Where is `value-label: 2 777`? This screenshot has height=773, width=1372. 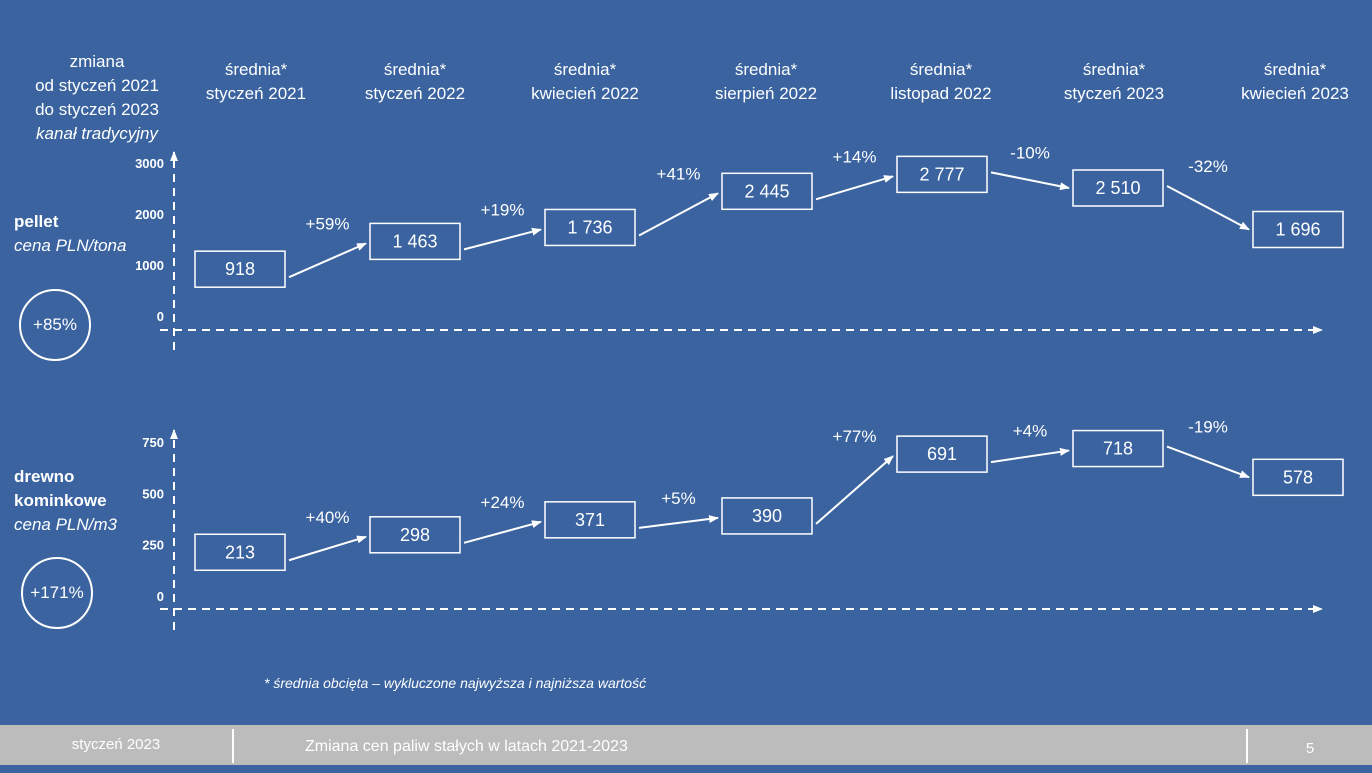 value-label: 2 777 is located at coordinates (941, 174).